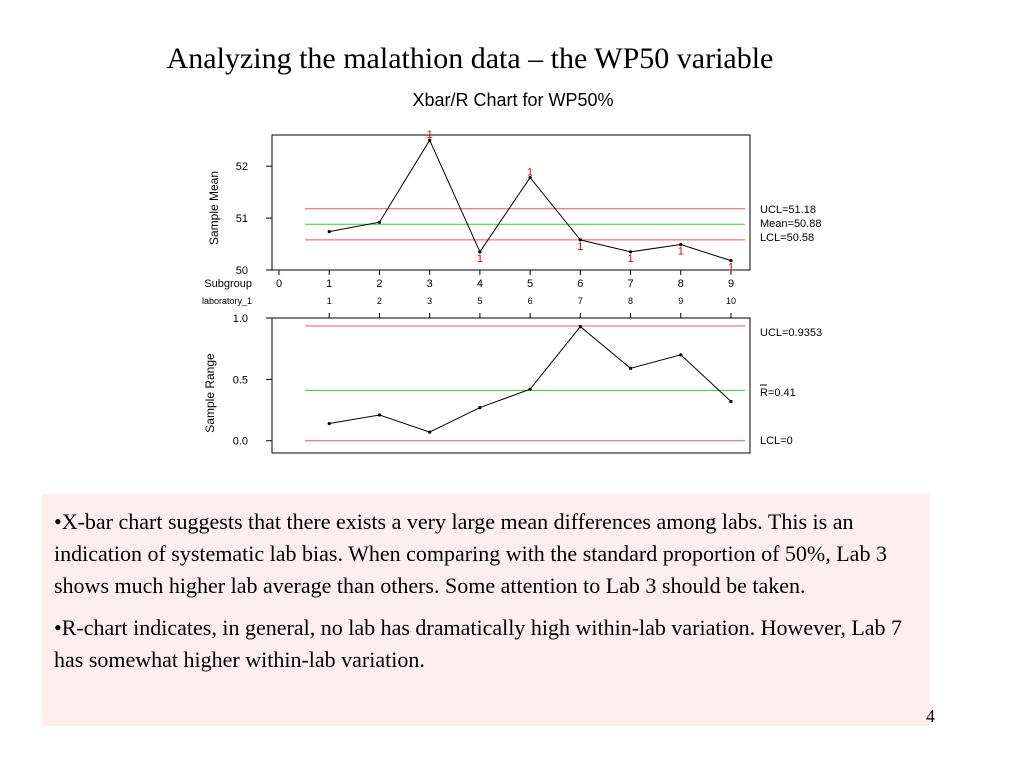 This screenshot has height=768, width=1024. What do you see at coordinates (379, 301) in the screenshot?
I see `lab-tick-label: 2` at bounding box center [379, 301].